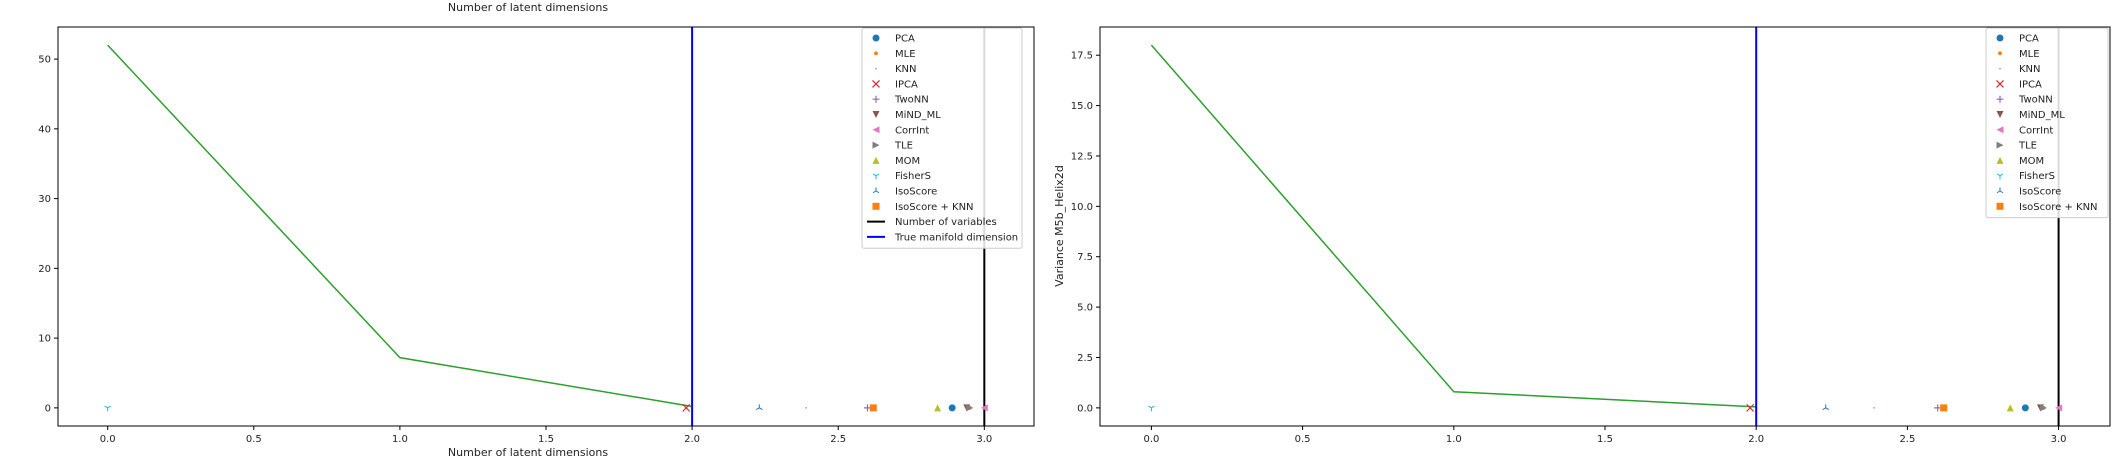  I want to click on y-tick-label: 50, so click(44, 60).